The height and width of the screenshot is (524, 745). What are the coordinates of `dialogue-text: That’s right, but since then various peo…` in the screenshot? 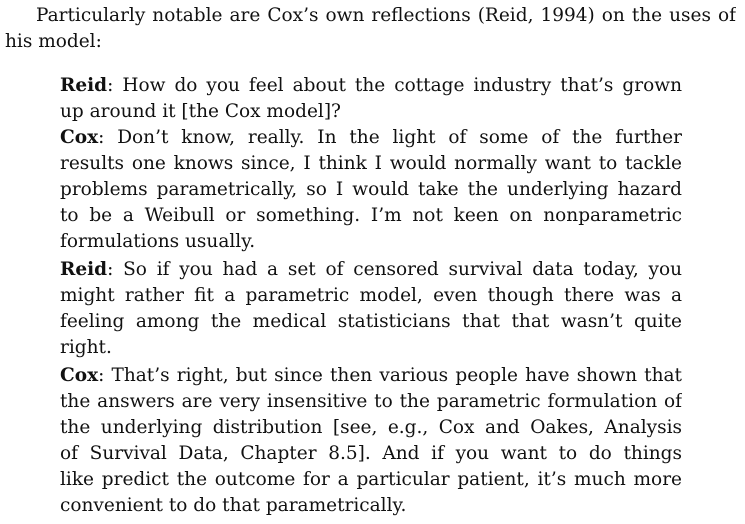 It's located at (397, 375).